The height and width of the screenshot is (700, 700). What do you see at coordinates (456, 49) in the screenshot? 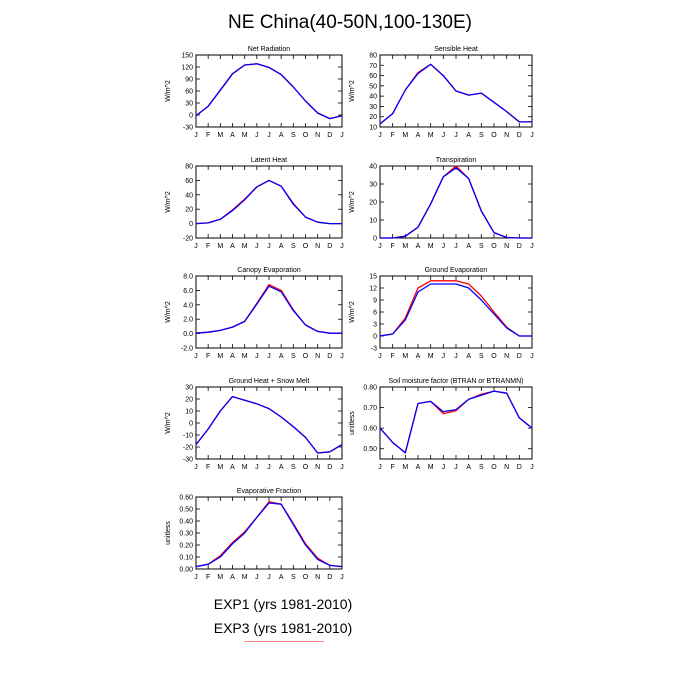
I see `panel-title: Sensible Heat` at bounding box center [456, 49].